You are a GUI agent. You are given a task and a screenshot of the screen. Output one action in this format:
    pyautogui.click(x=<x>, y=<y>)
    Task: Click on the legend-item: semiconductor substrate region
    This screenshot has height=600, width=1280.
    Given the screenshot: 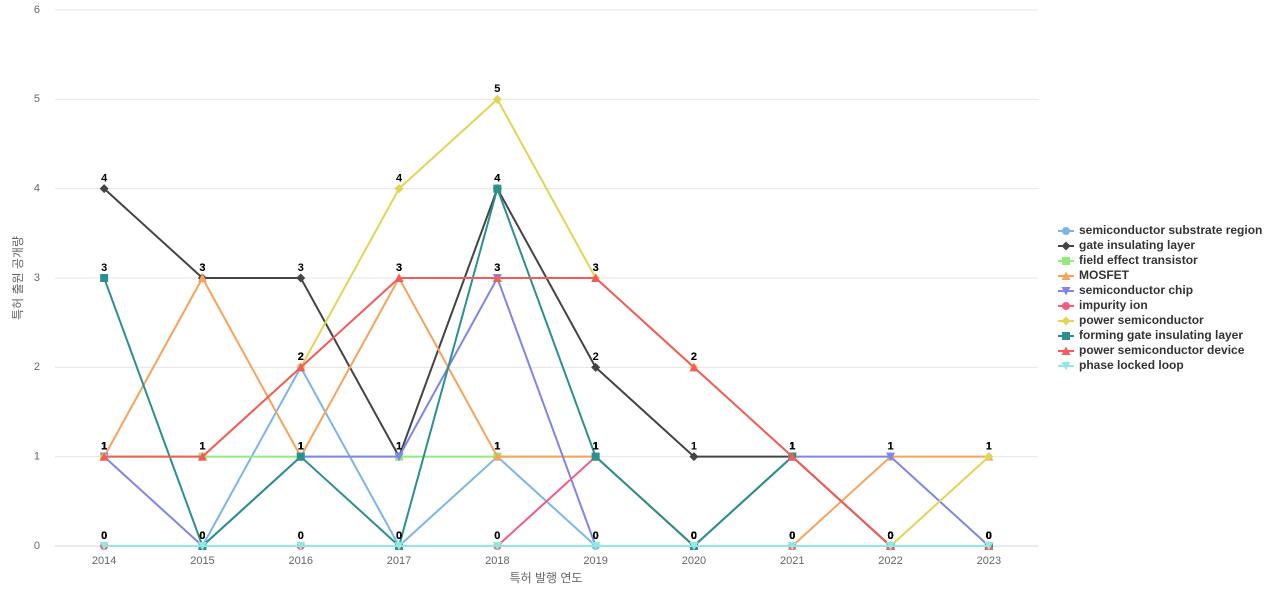 What is the action you would take?
    pyautogui.click(x=1160, y=230)
    